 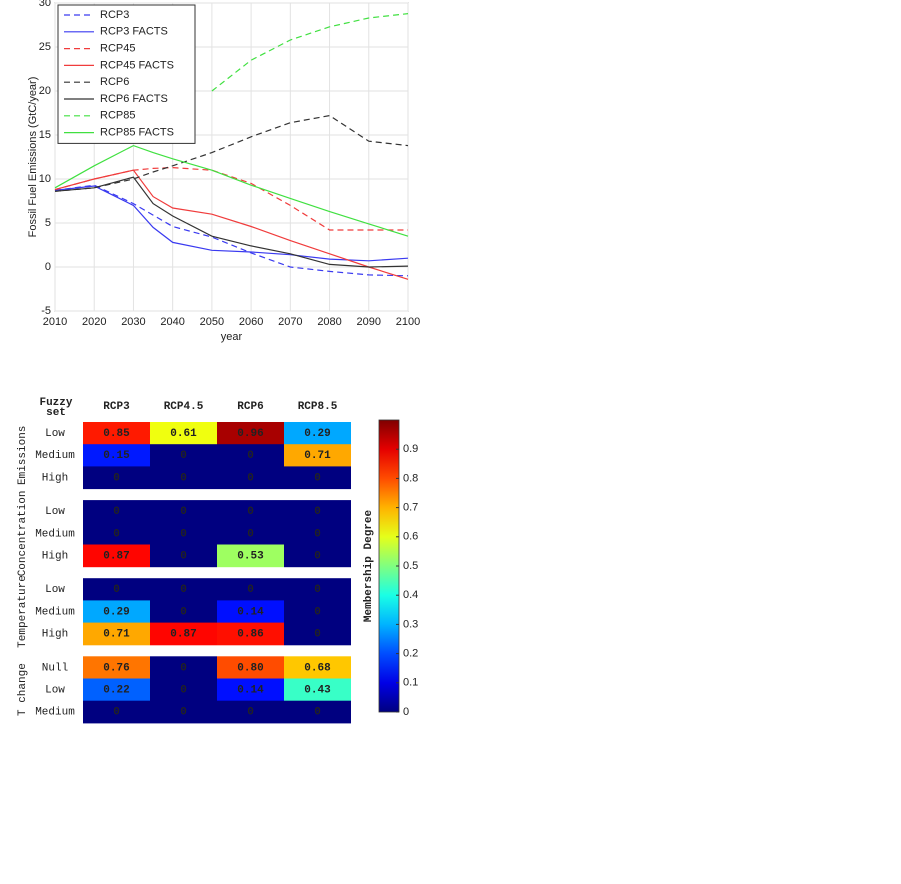 What do you see at coordinates (410, 508) in the screenshot?
I see `colorbar-tick-label: 0.7` at bounding box center [410, 508].